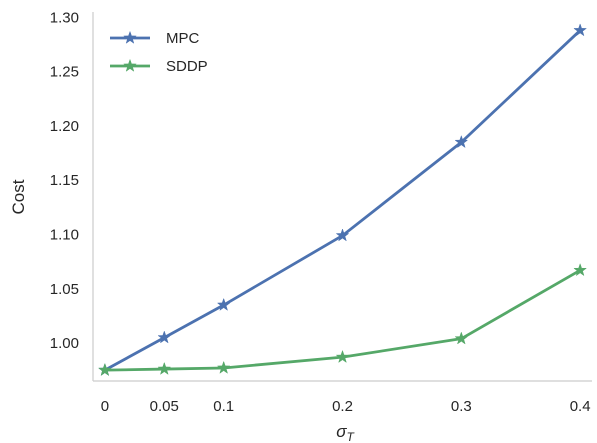 This screenshot has width=597, height=443. I want to click on x-tick-label: 0.1, so click(223, 406).